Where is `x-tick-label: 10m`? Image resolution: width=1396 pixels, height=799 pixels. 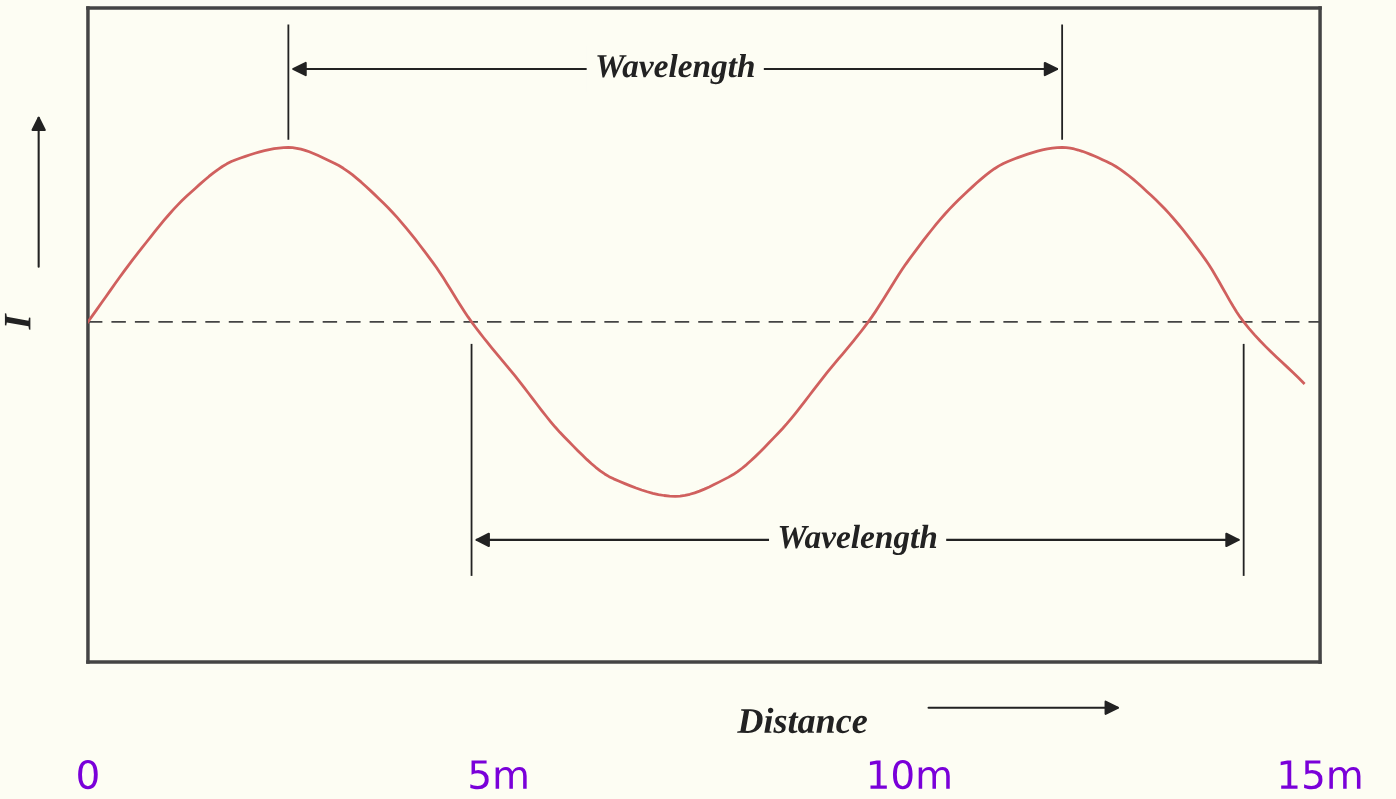 x-tick-label: 10m is located at coordinates (909, 774).